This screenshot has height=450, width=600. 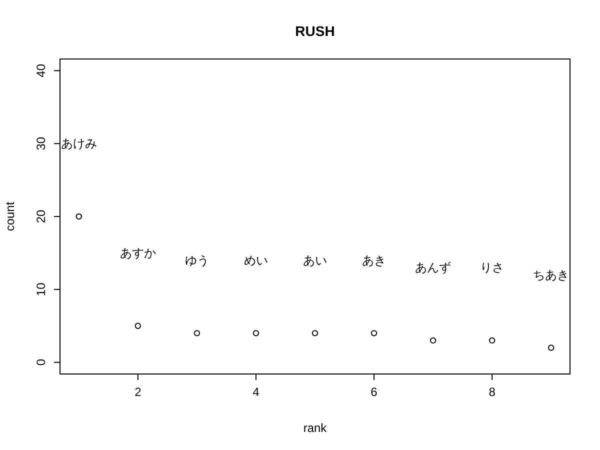 I want to click on y-tick-label: 40, so click(x=41, y=71).